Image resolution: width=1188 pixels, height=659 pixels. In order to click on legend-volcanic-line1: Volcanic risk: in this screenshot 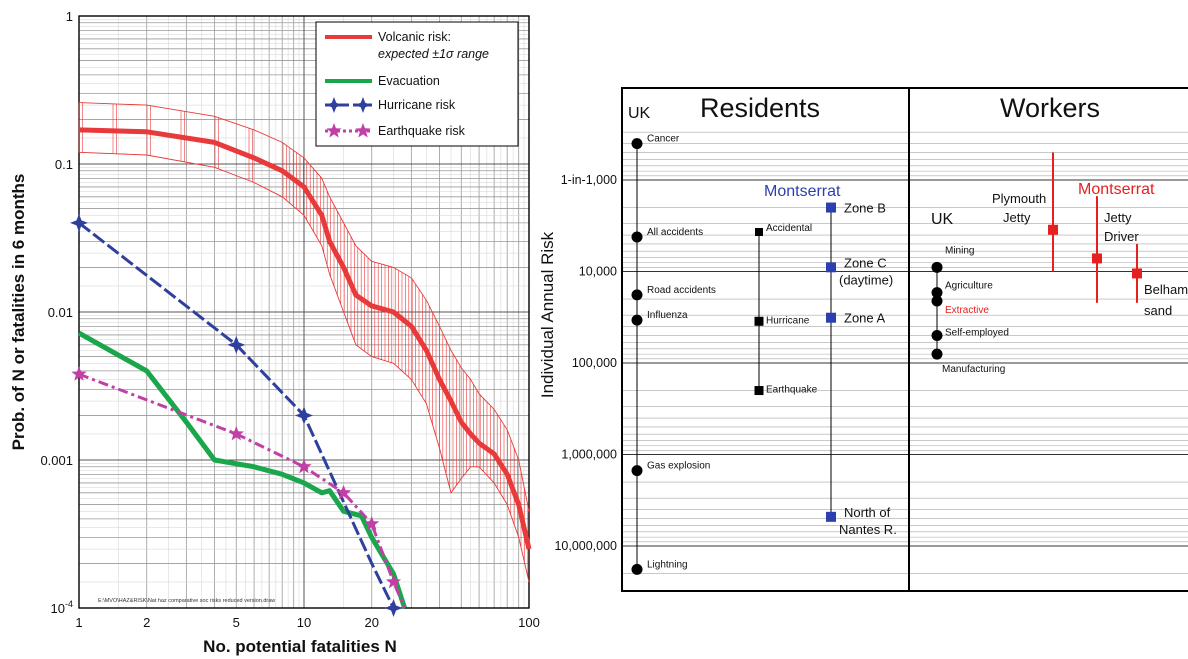, I will do `click(414, 37)`.